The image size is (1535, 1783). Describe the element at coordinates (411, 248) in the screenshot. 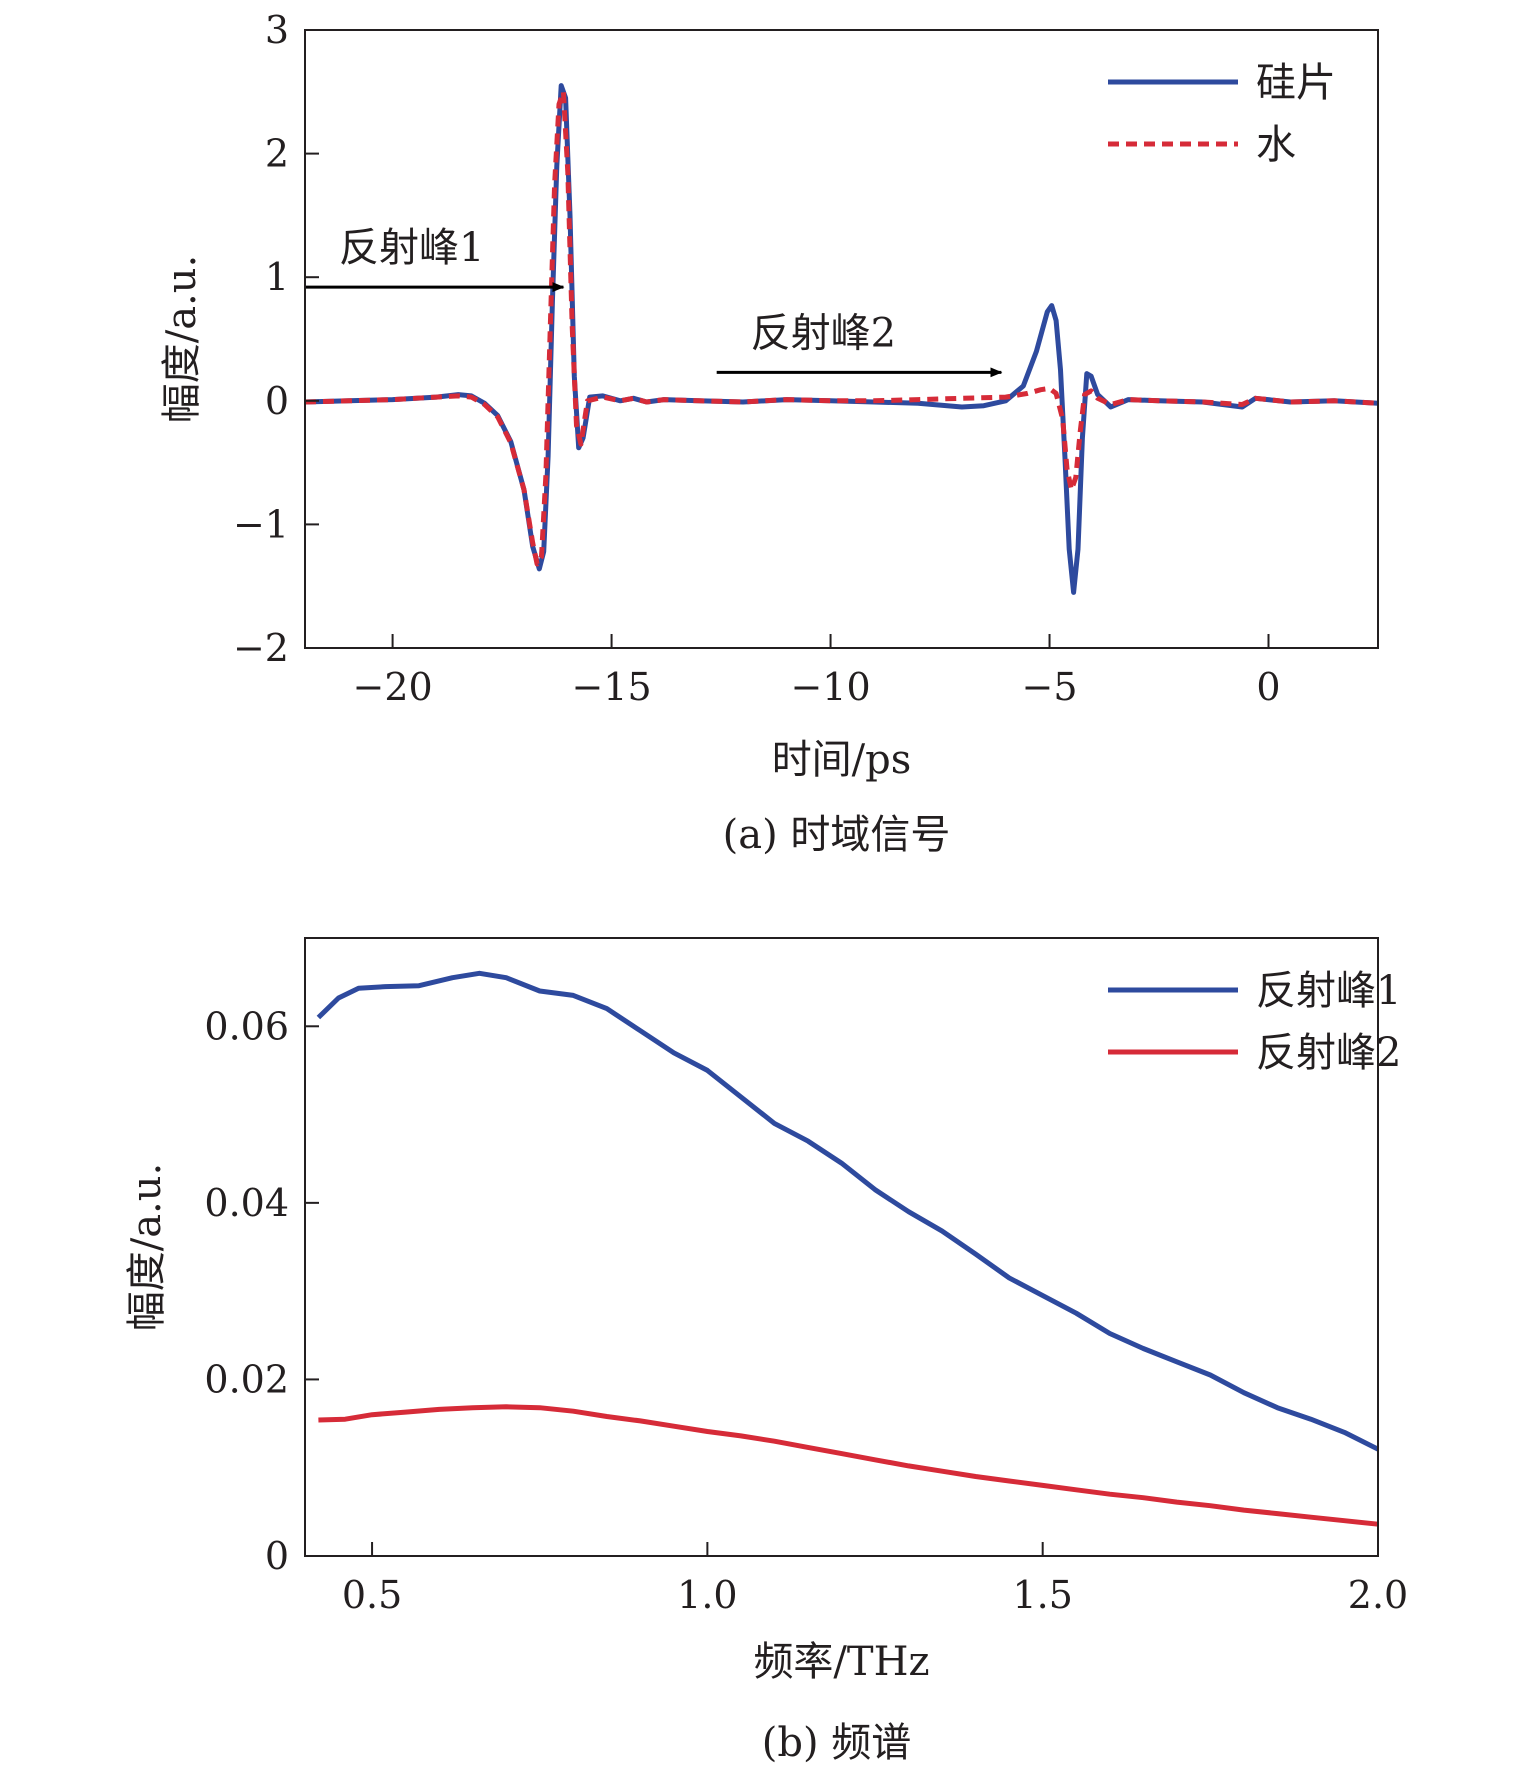

I see `annotation-label: 反射峰1` at that location.